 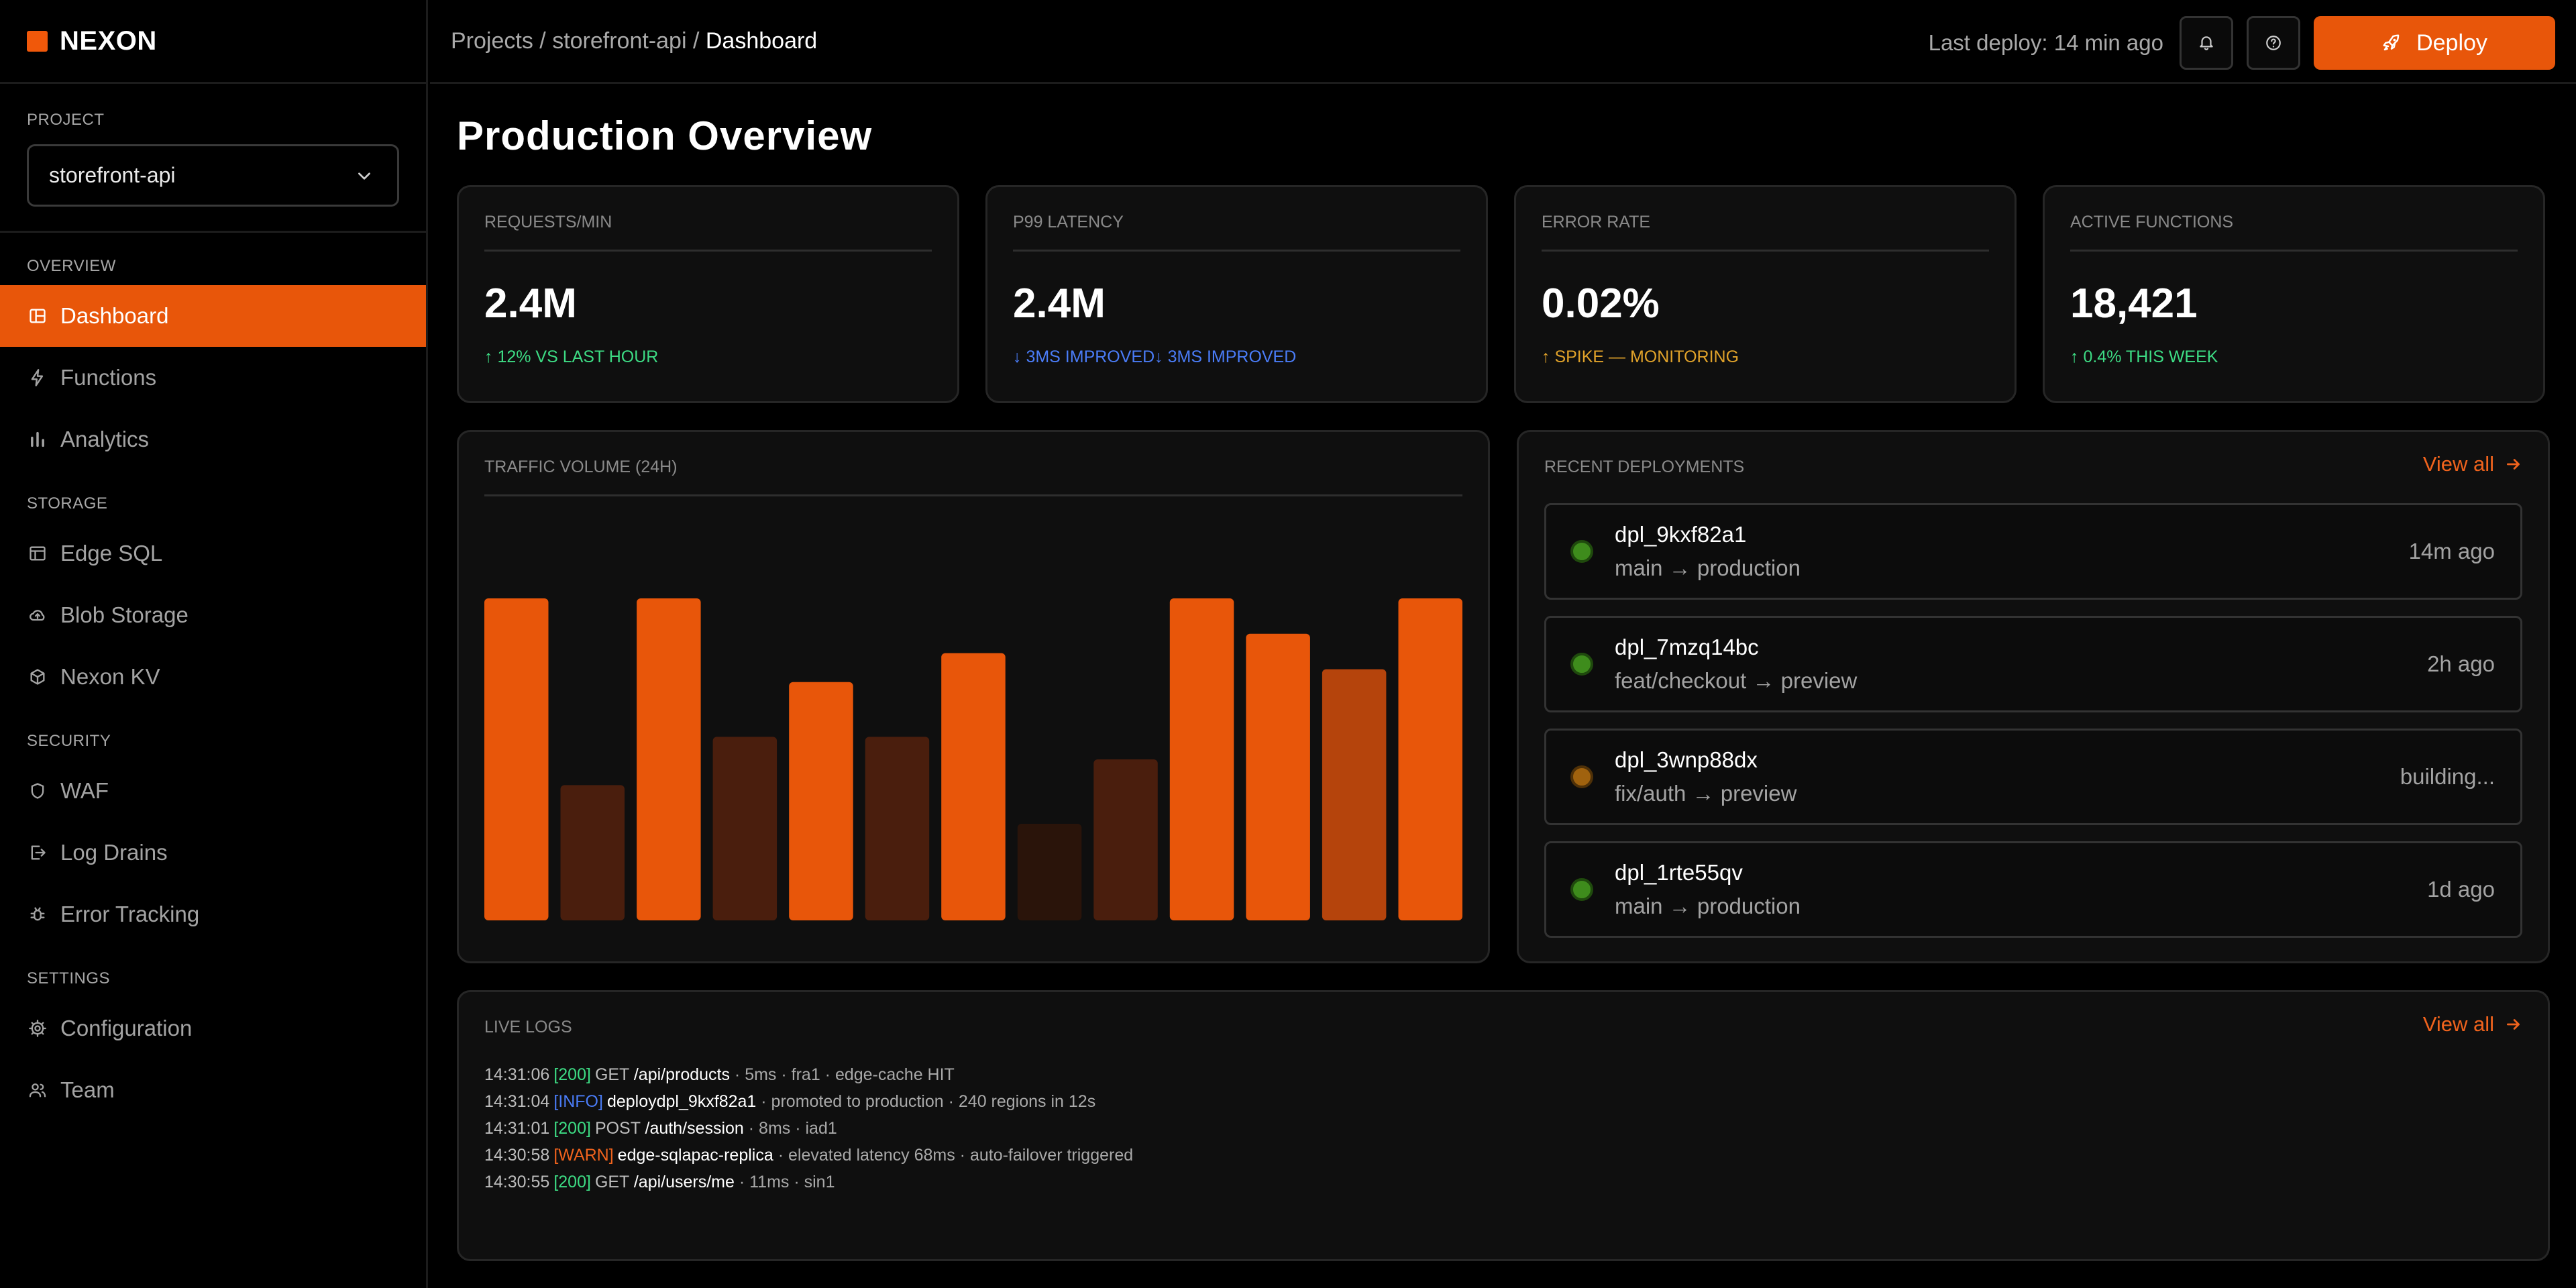 I want to click on deployments-title: RECENT DEPLOYMENTS, so click(x=1644, y=467).